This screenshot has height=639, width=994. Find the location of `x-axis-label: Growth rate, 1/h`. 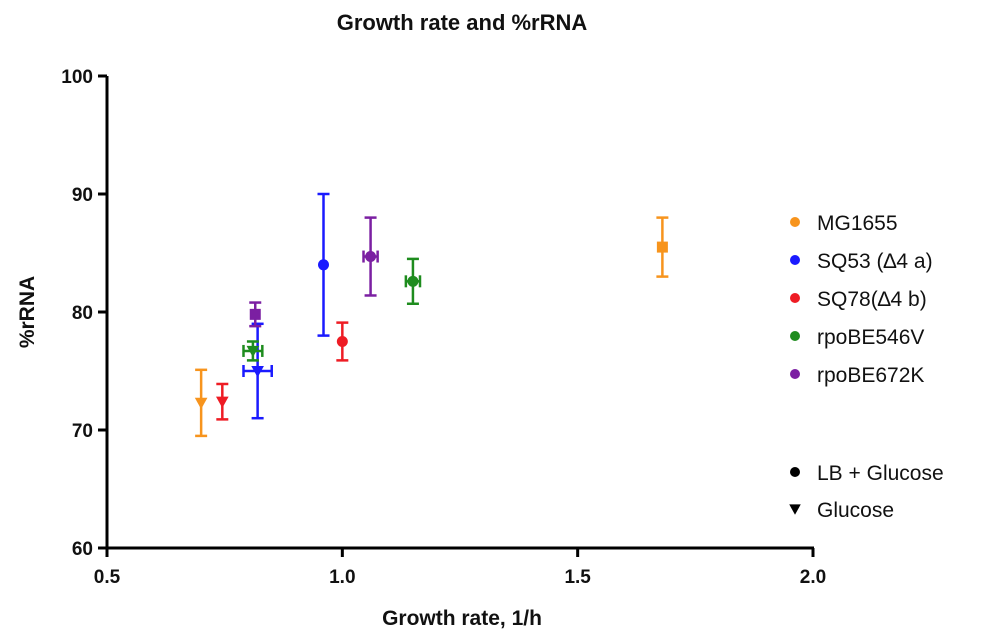

x-axis-label: Growth rate, 1/h is located at coordinates (462, 618).